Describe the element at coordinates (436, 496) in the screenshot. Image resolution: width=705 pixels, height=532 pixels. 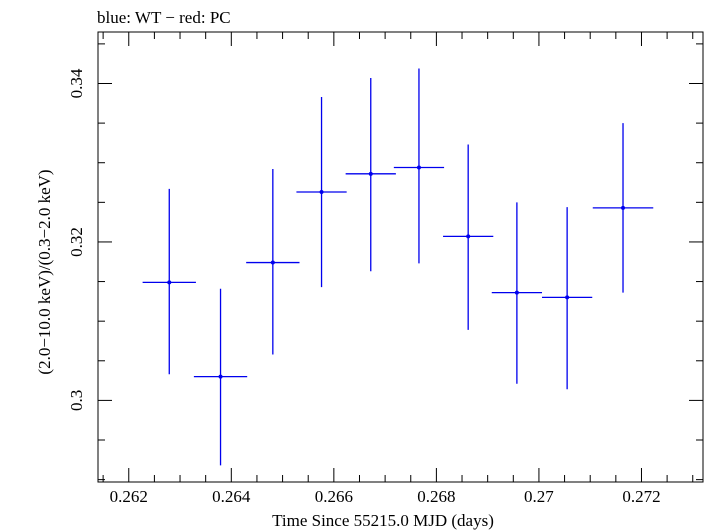
I see `x-tick-label: 0.268` at that location.